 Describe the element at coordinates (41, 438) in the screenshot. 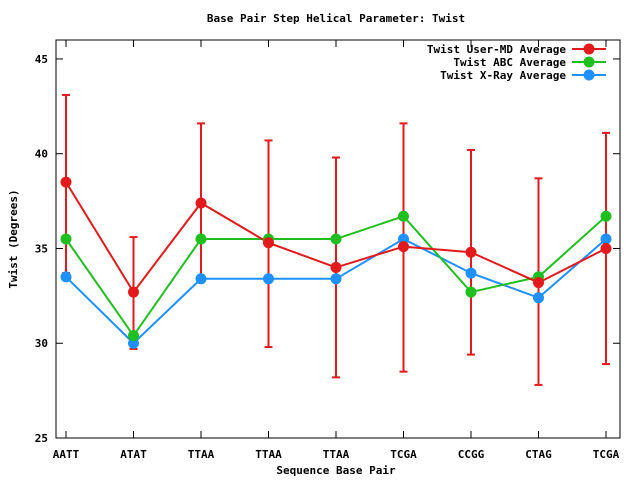

I see `y-tick-label: 25` at that location.